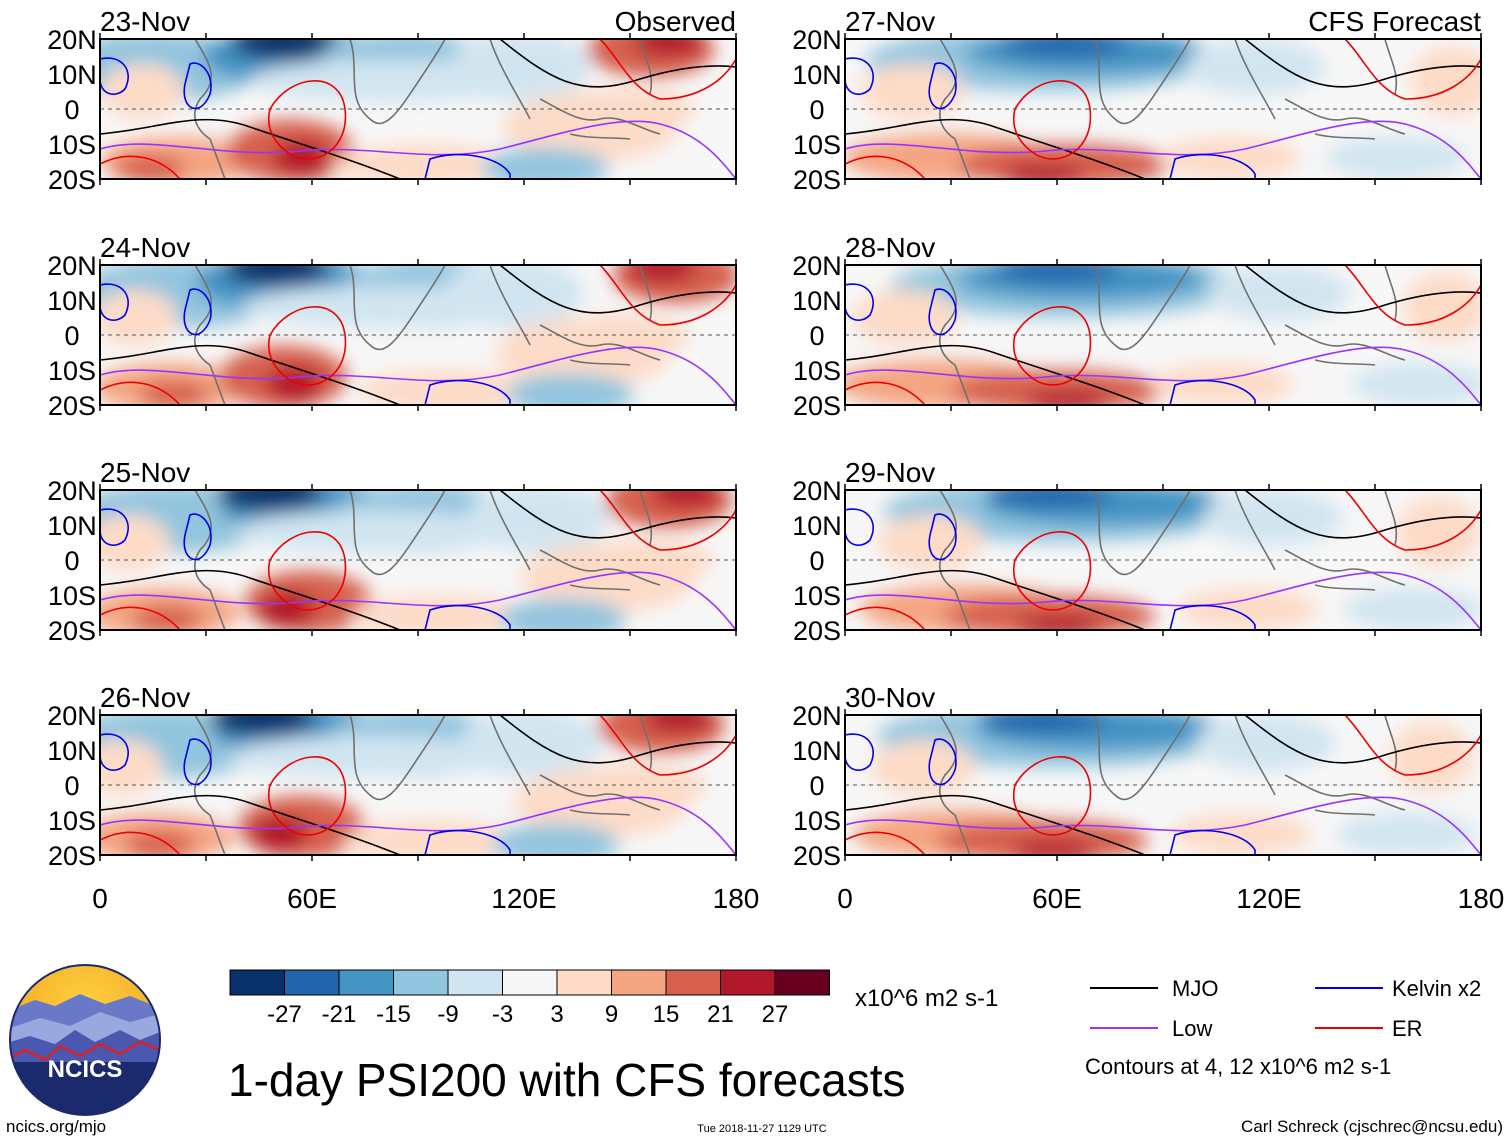 Image resolution: width=1510 pixels, height=1142 pixels. I want to click on logo-text: NCICS, so click(85, 1069).